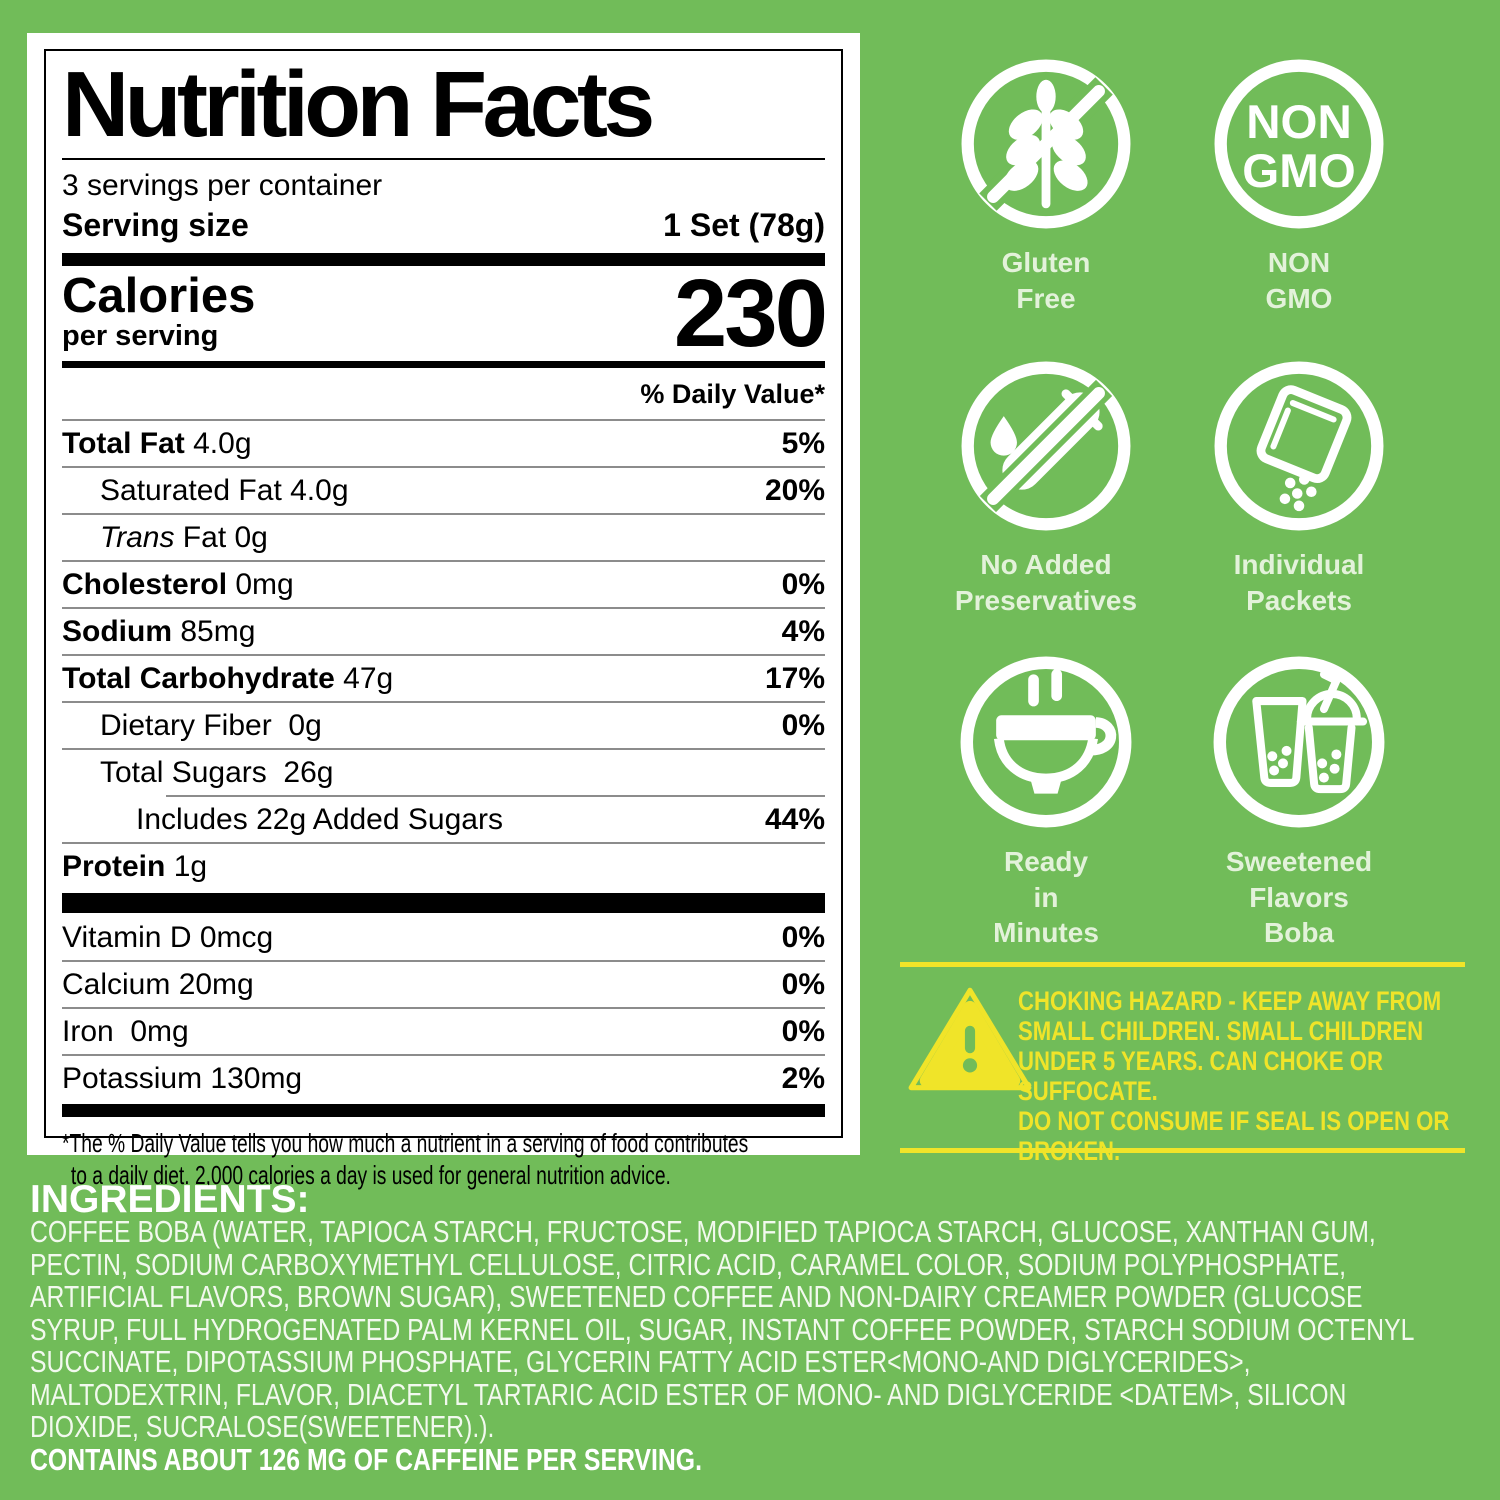  I want to click on non-gmo-icon: NON GMO, so click(1299, 144).